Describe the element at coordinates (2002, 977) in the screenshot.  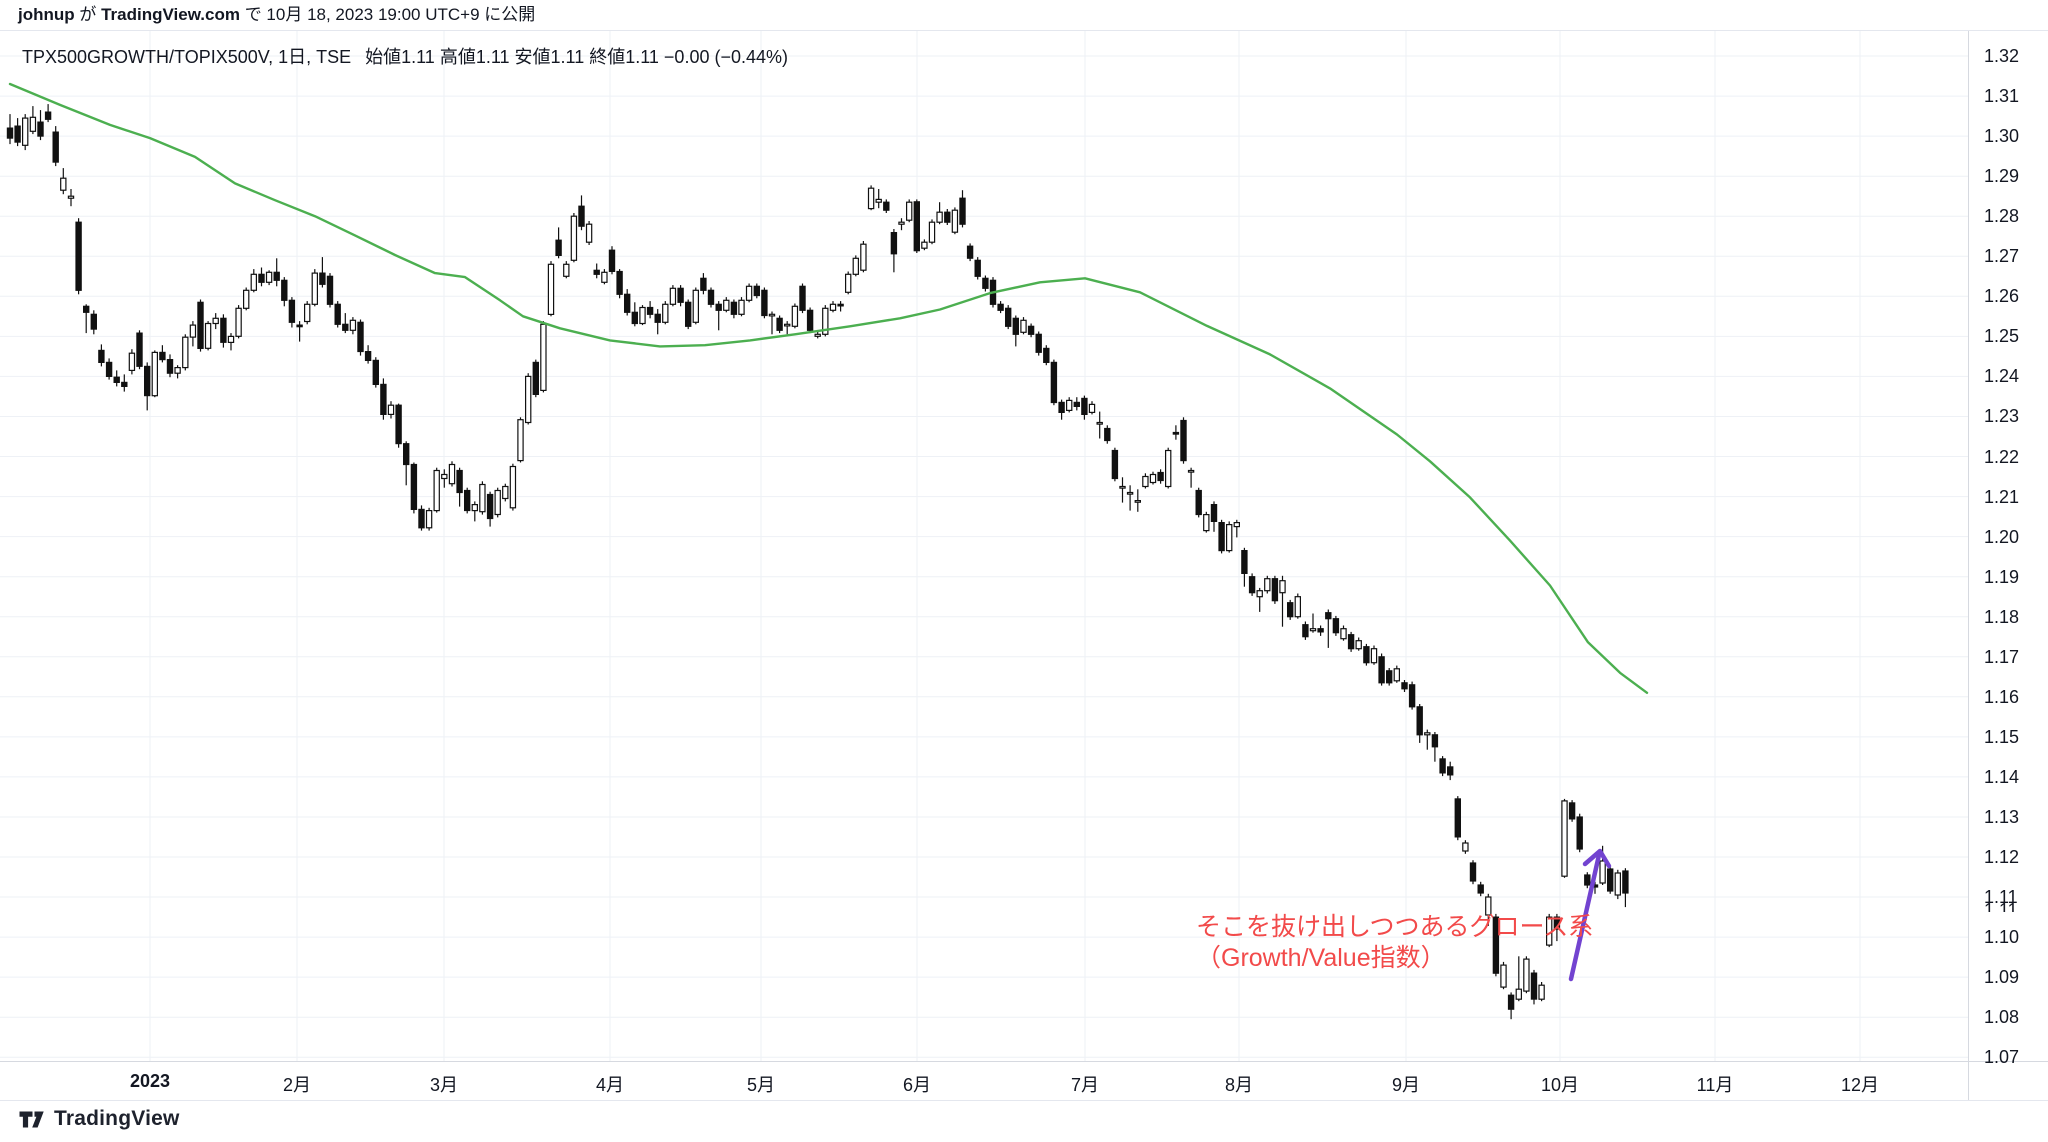
I see `price-axis-label: 1.09` at that location.